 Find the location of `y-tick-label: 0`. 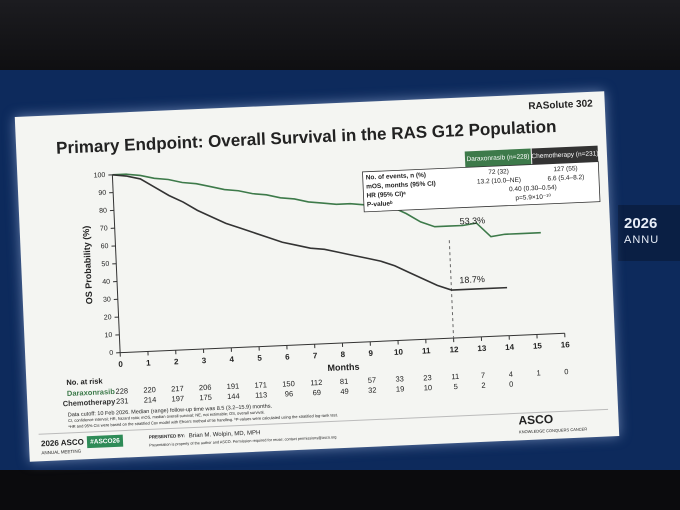

y-tick-label: 0 is located at coordinates (111, 353).